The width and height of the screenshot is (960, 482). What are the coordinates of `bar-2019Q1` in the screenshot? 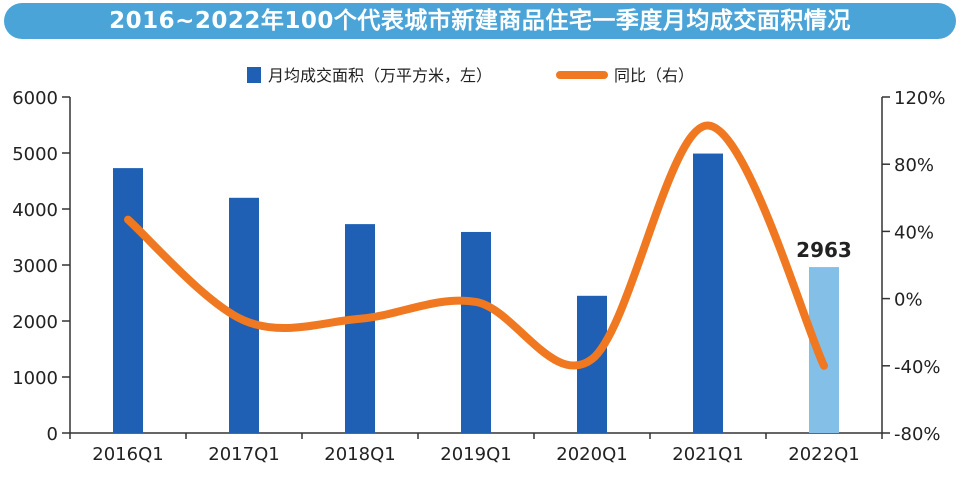 It's located at (476, 332).